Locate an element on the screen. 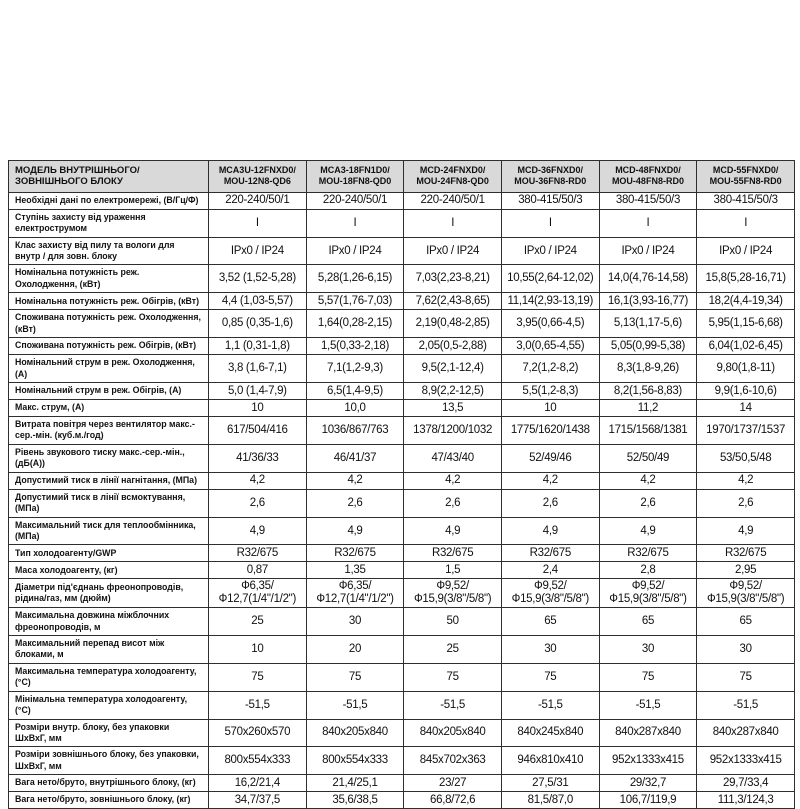 This screenshot has height=809, width=800. spec-value-cell: 8,2(1,56-8,83) is located at coordinates (648, 391).